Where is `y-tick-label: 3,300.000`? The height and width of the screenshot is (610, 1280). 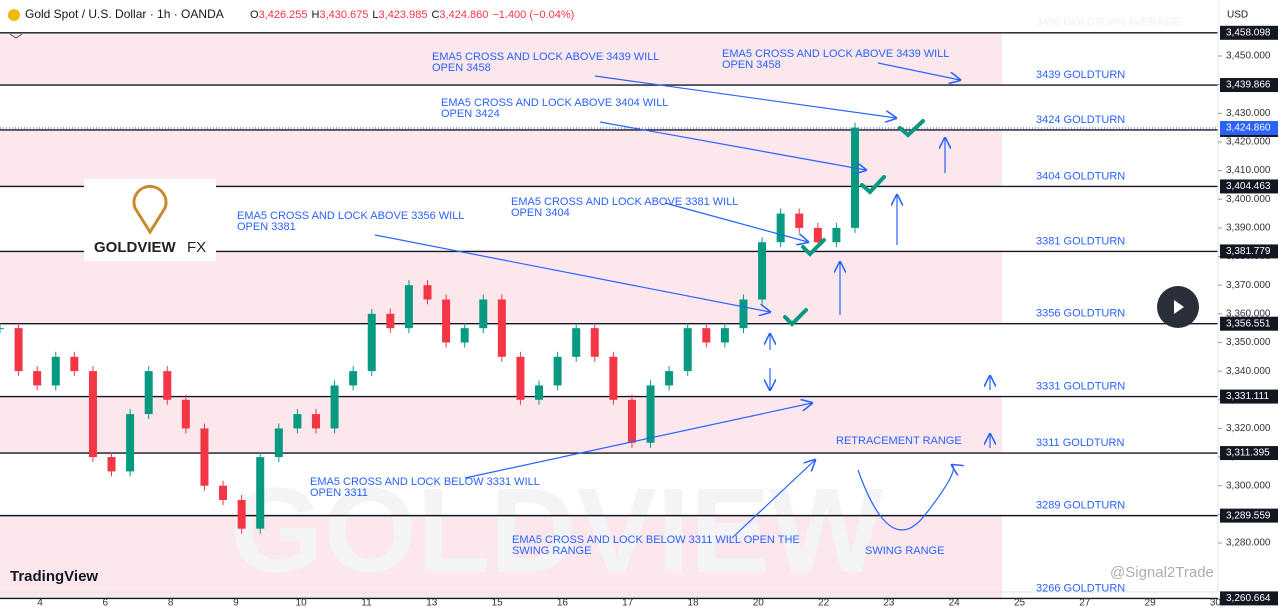
y-tick-label: 3,300.000 is located at coordinates (1248, 485).